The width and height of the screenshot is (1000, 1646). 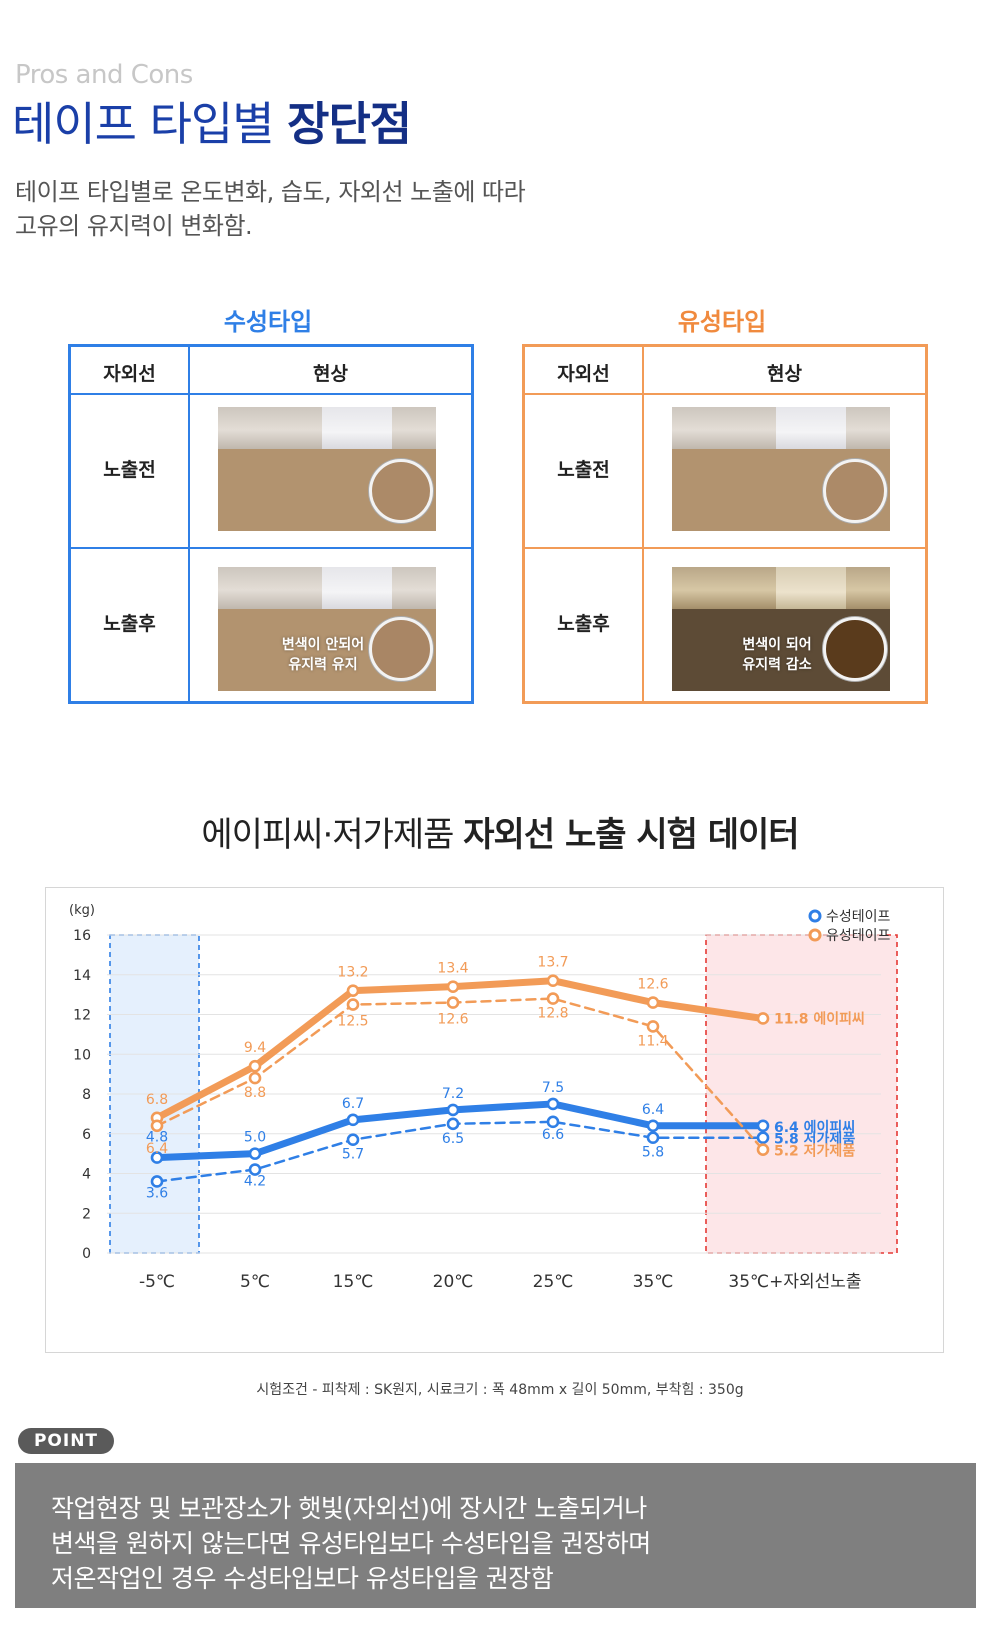 What do you see at coordinates (157, 1138) in the screenshot?
I see `data-label: 4.8` at bounding box center [157, 1138].